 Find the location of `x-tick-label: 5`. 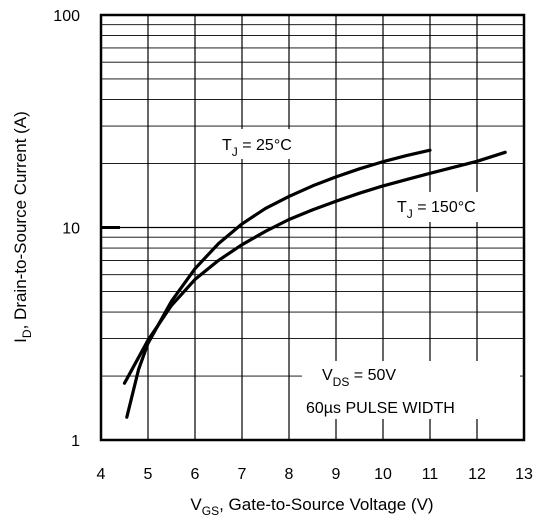

x-tick-label: 5 is located at coordinates (148, 474).